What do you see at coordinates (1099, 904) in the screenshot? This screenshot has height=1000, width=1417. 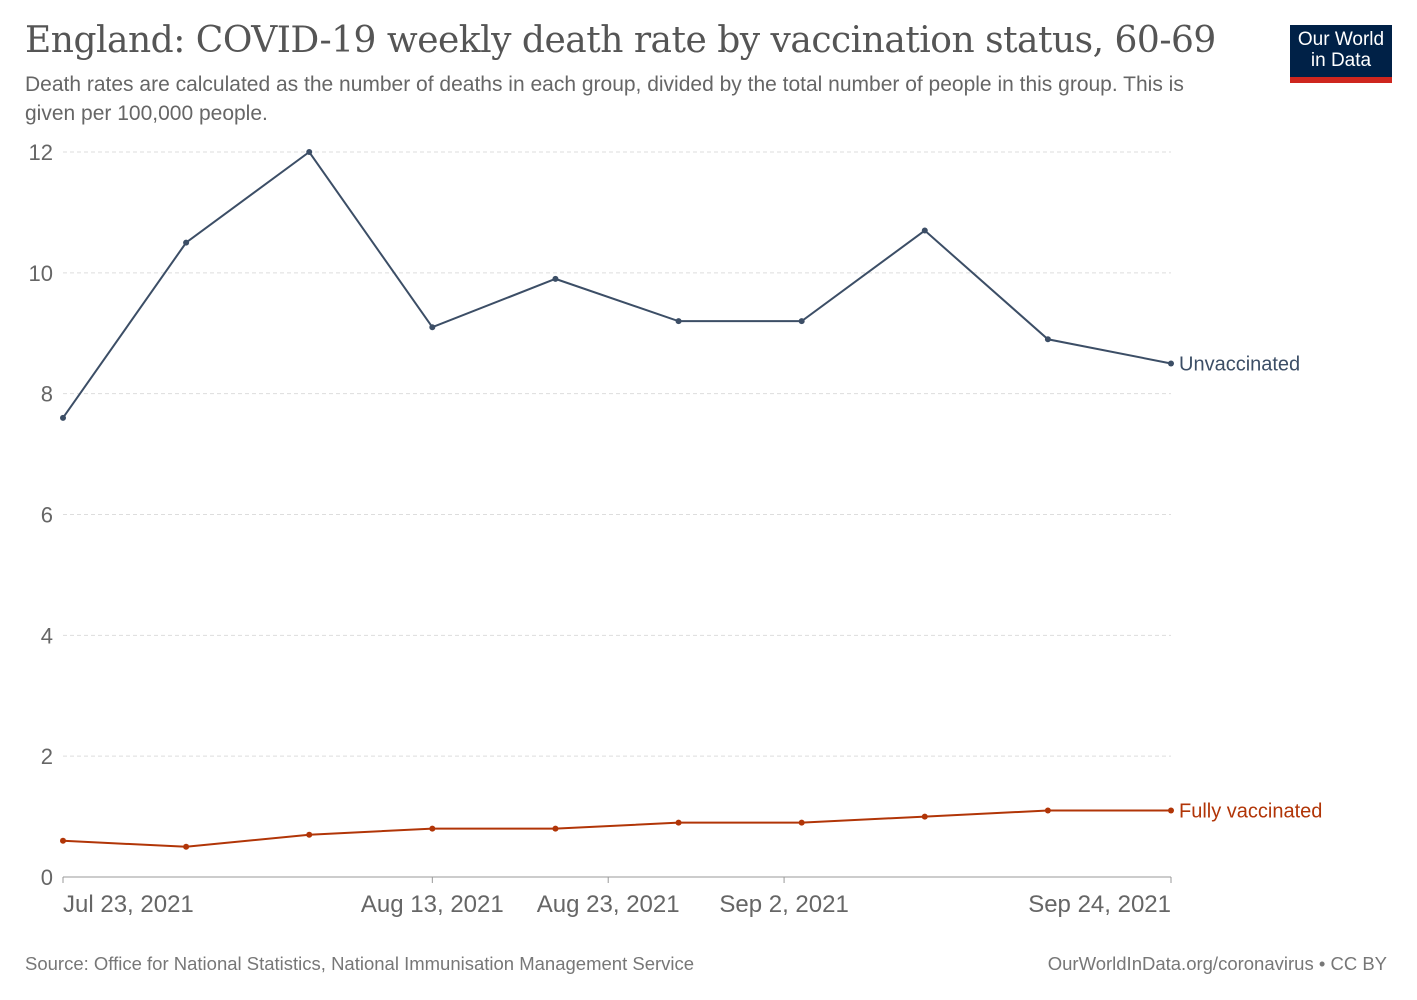 I see `x-tick-label: Sep 24, 2021` at bounding box center [1099, 904].